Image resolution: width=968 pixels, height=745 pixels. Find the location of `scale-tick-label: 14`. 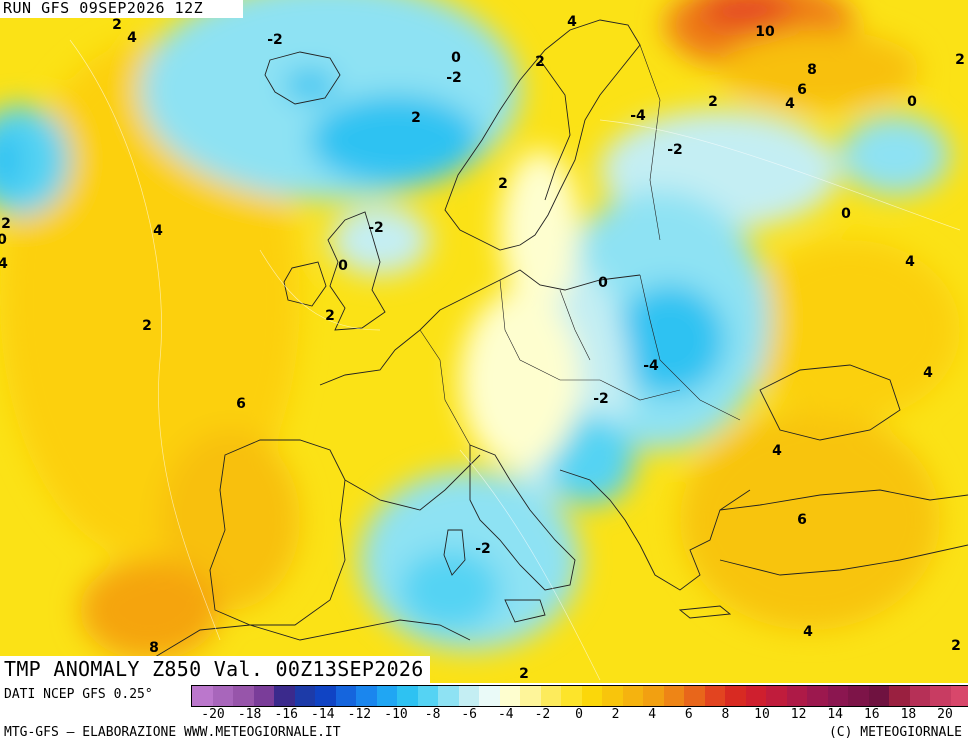

scale-tick-label: 14 is located at coordinates (835, 714).